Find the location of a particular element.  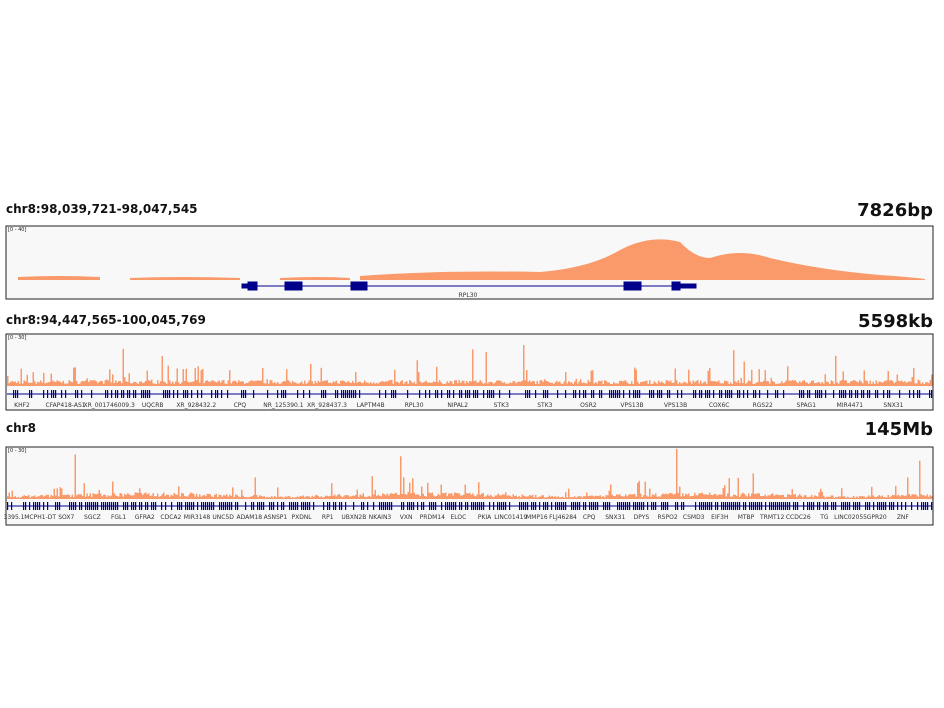

gene-label: RP1 is located at coordinates (328, 517).